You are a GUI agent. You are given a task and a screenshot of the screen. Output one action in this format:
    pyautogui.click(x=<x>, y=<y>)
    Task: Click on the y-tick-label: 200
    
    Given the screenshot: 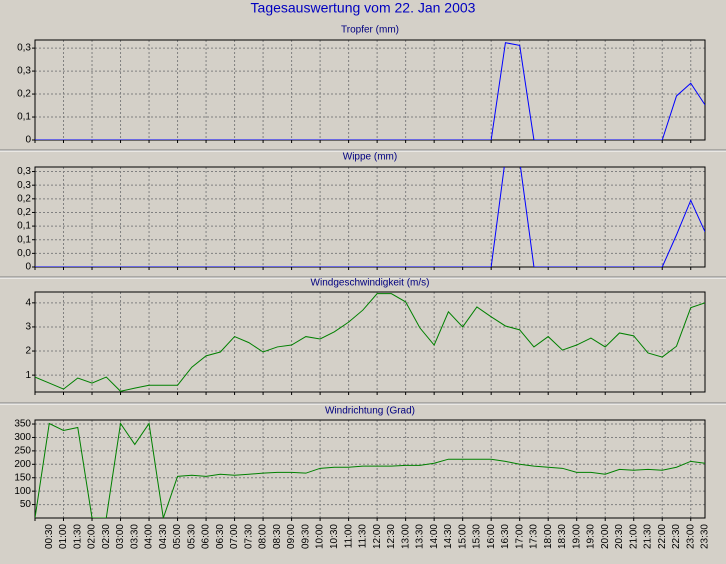 What is the action you would take?
    pyautogui.click(x=22, y=464)
    